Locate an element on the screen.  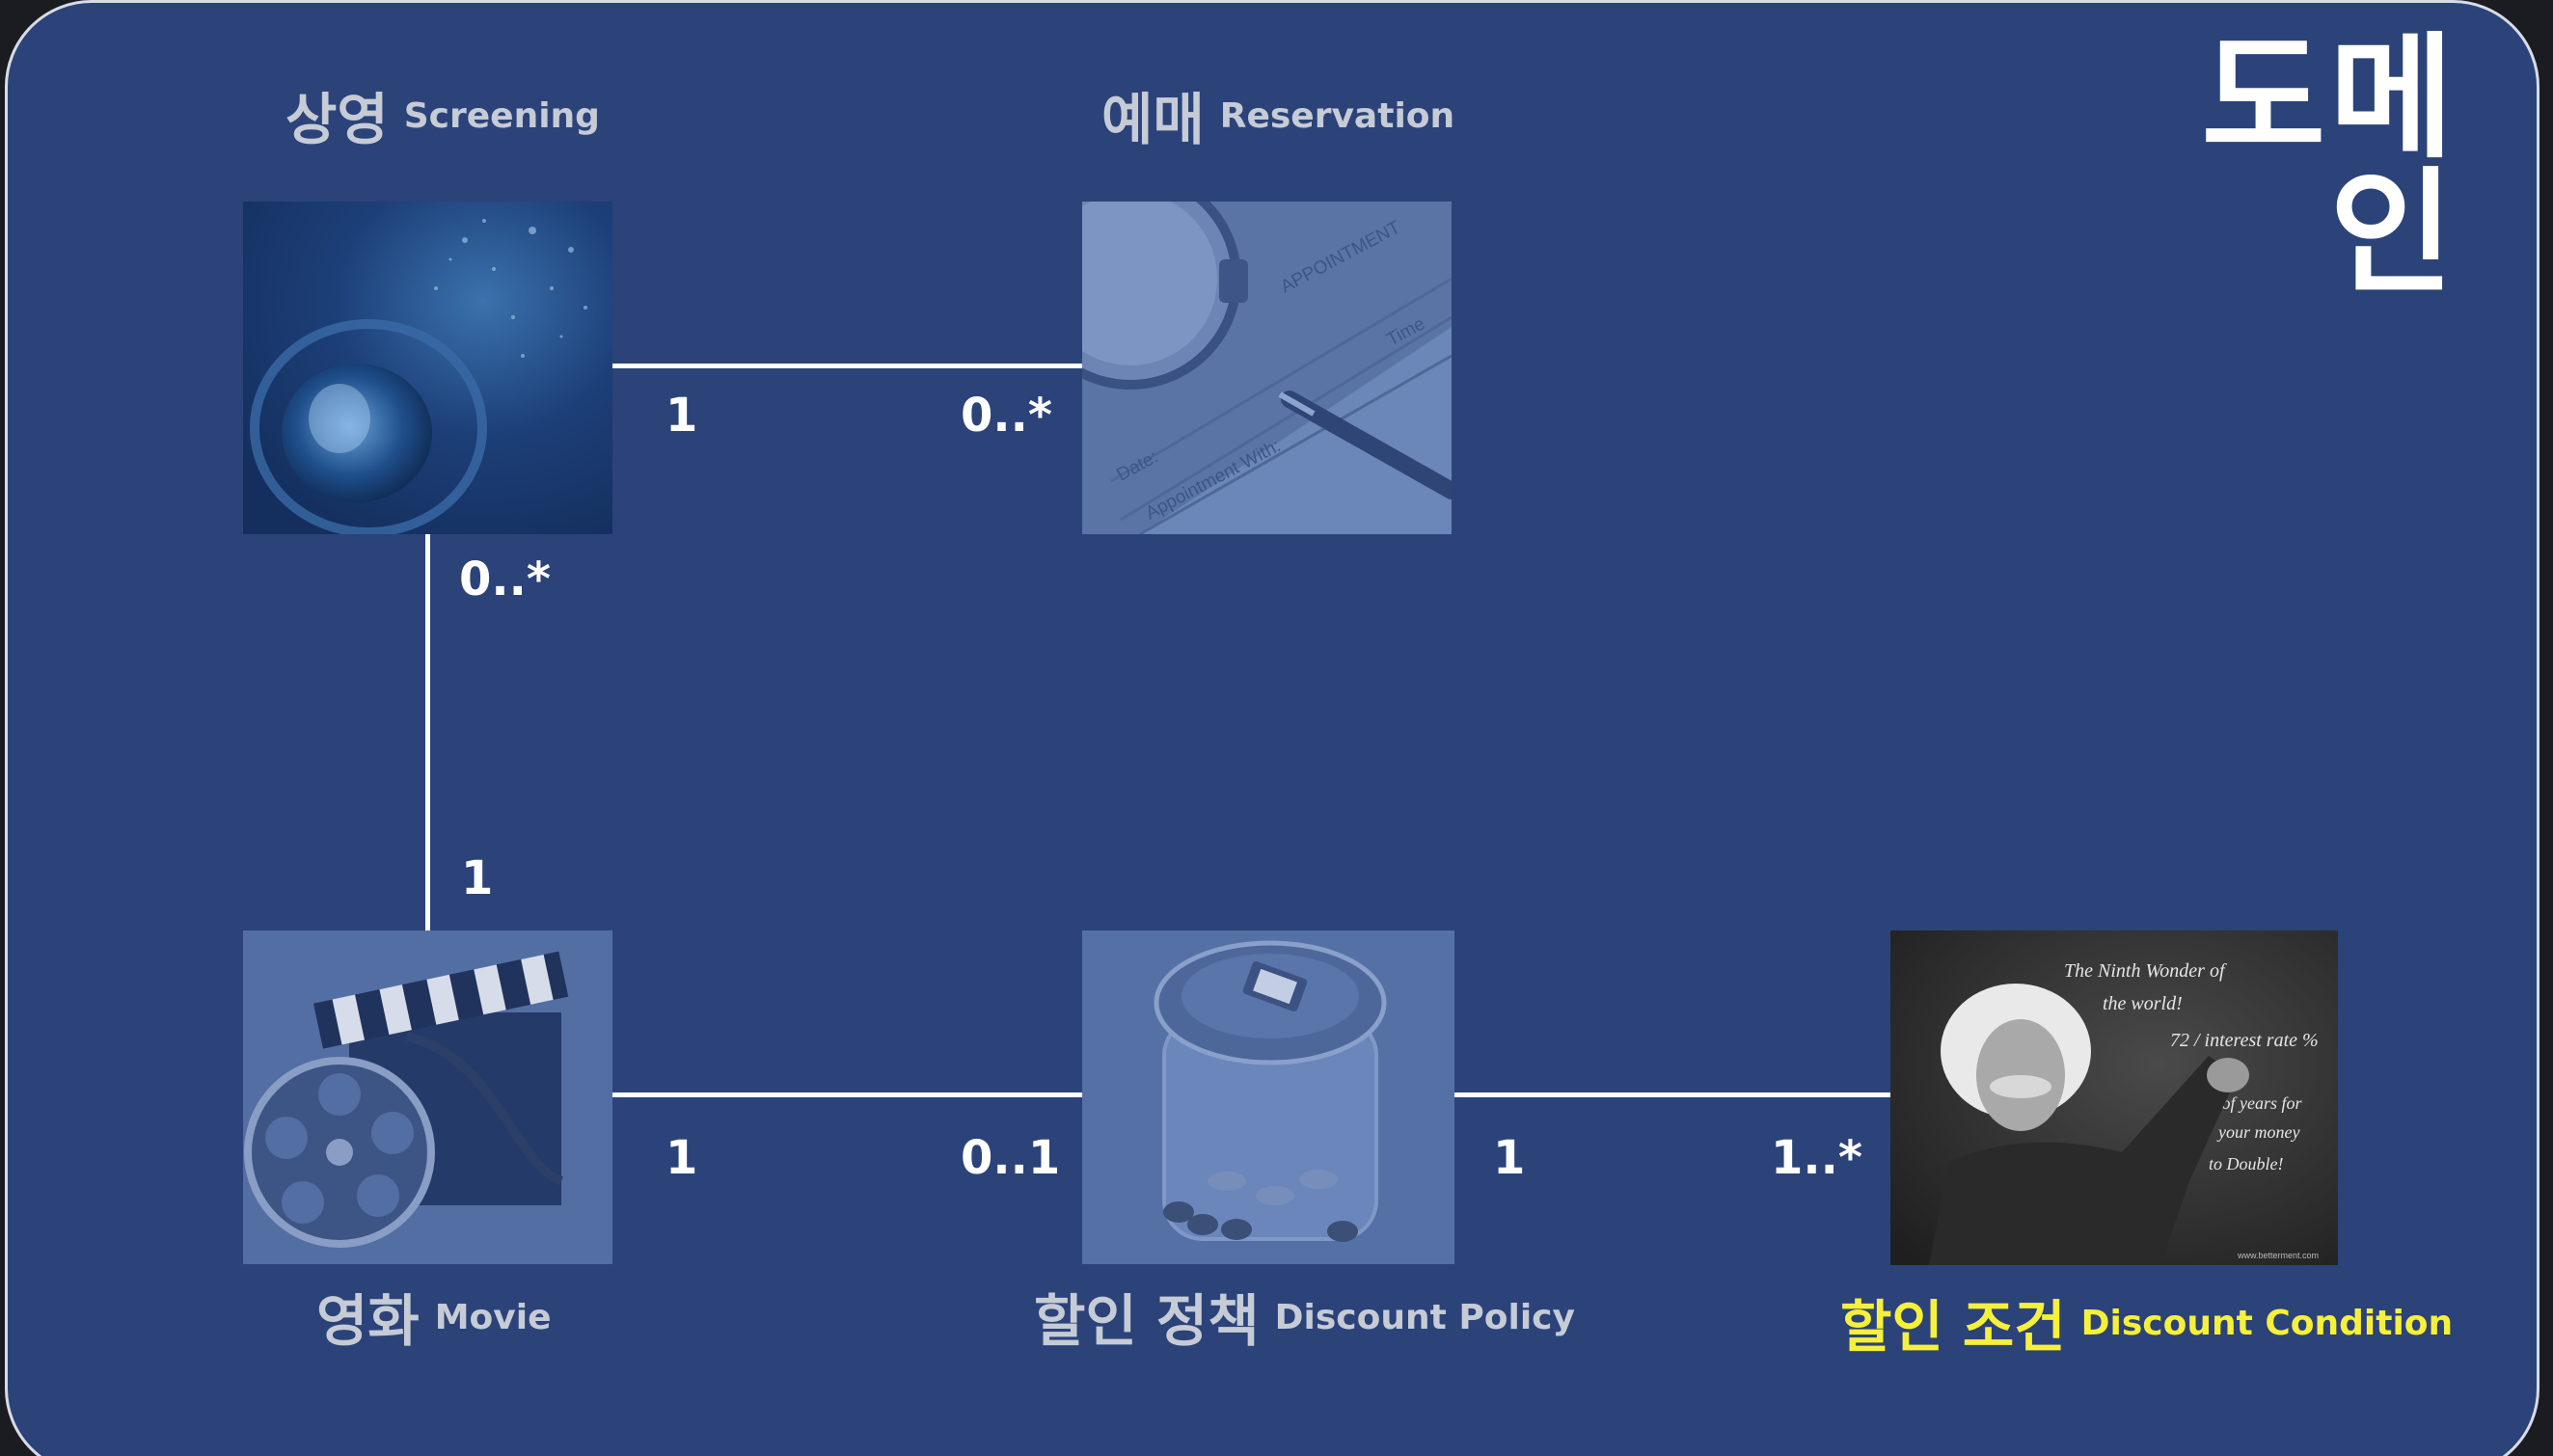
chalk-line-6: your money is located at coordinates (2257, 1132).